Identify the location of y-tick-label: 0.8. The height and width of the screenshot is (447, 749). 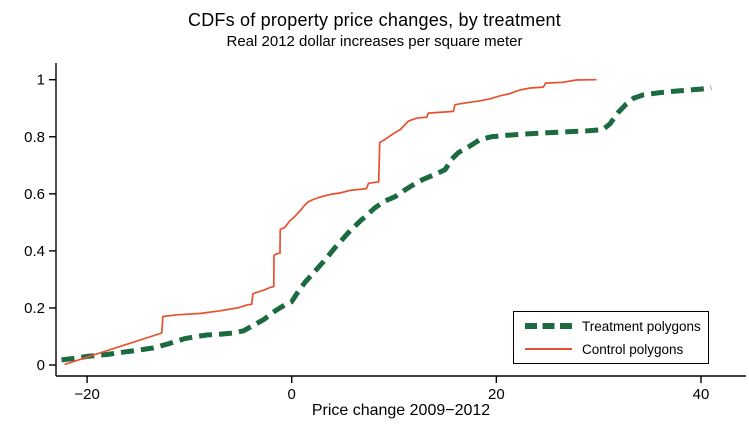
(34, 137).